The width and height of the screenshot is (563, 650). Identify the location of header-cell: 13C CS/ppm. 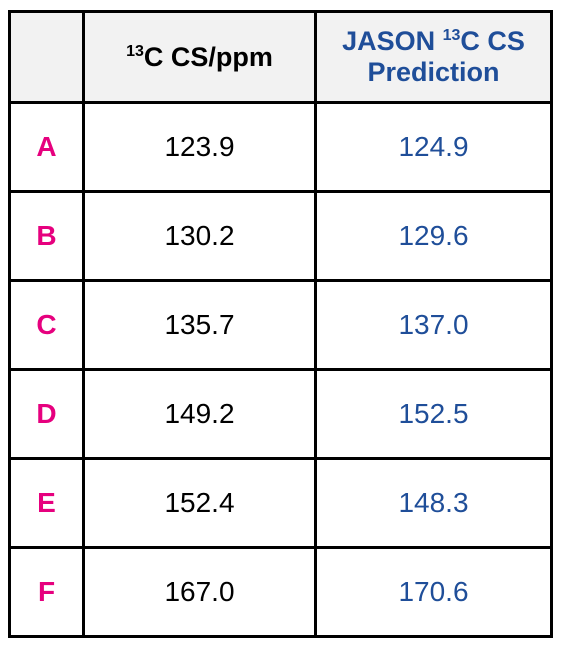
(199, 57).